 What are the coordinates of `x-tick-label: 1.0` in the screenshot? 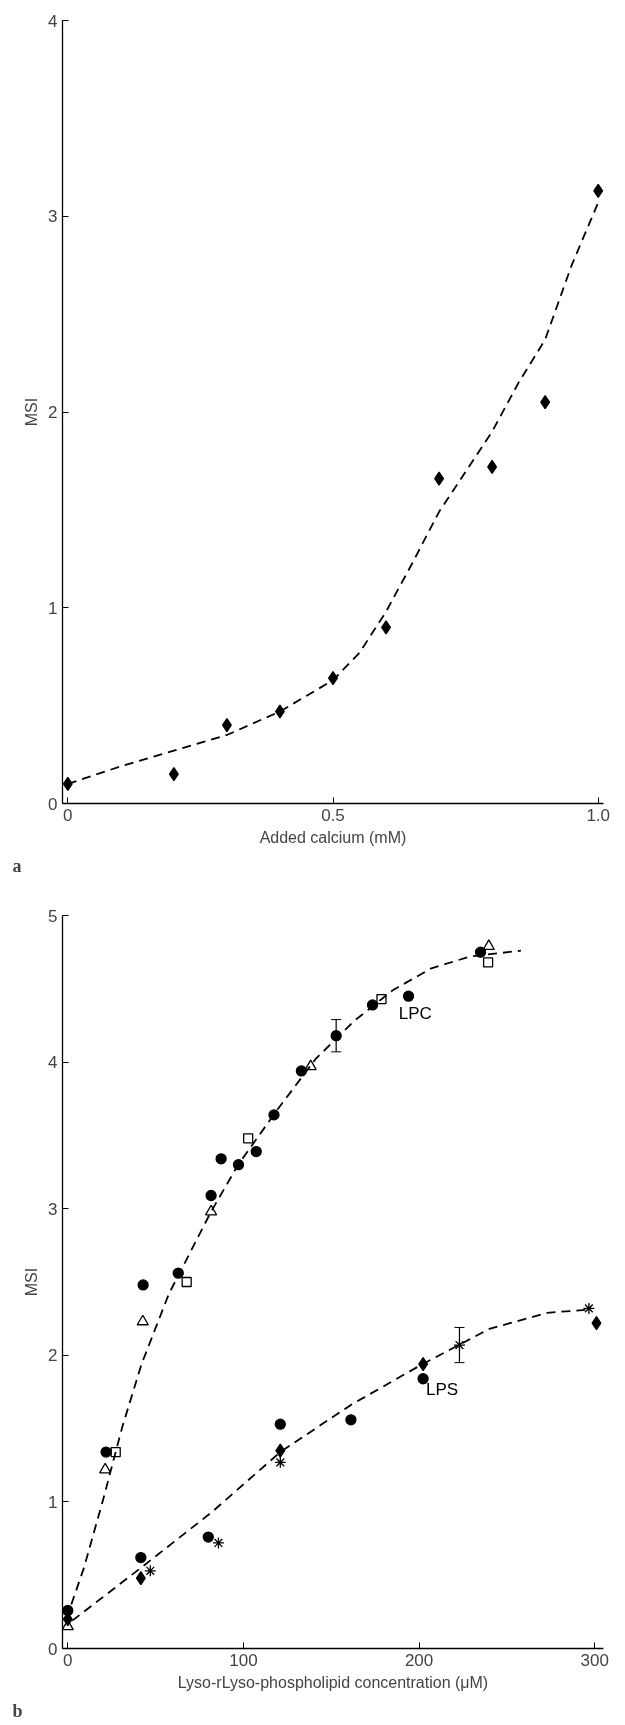 It's located at (598, 815).